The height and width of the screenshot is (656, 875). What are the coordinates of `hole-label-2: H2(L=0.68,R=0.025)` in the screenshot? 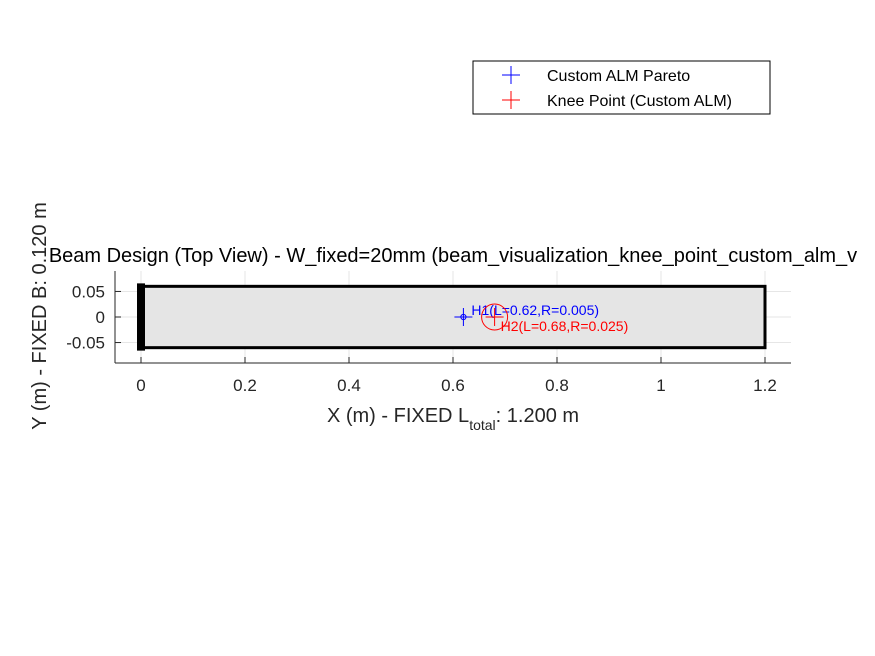 It's located at (565, 326).